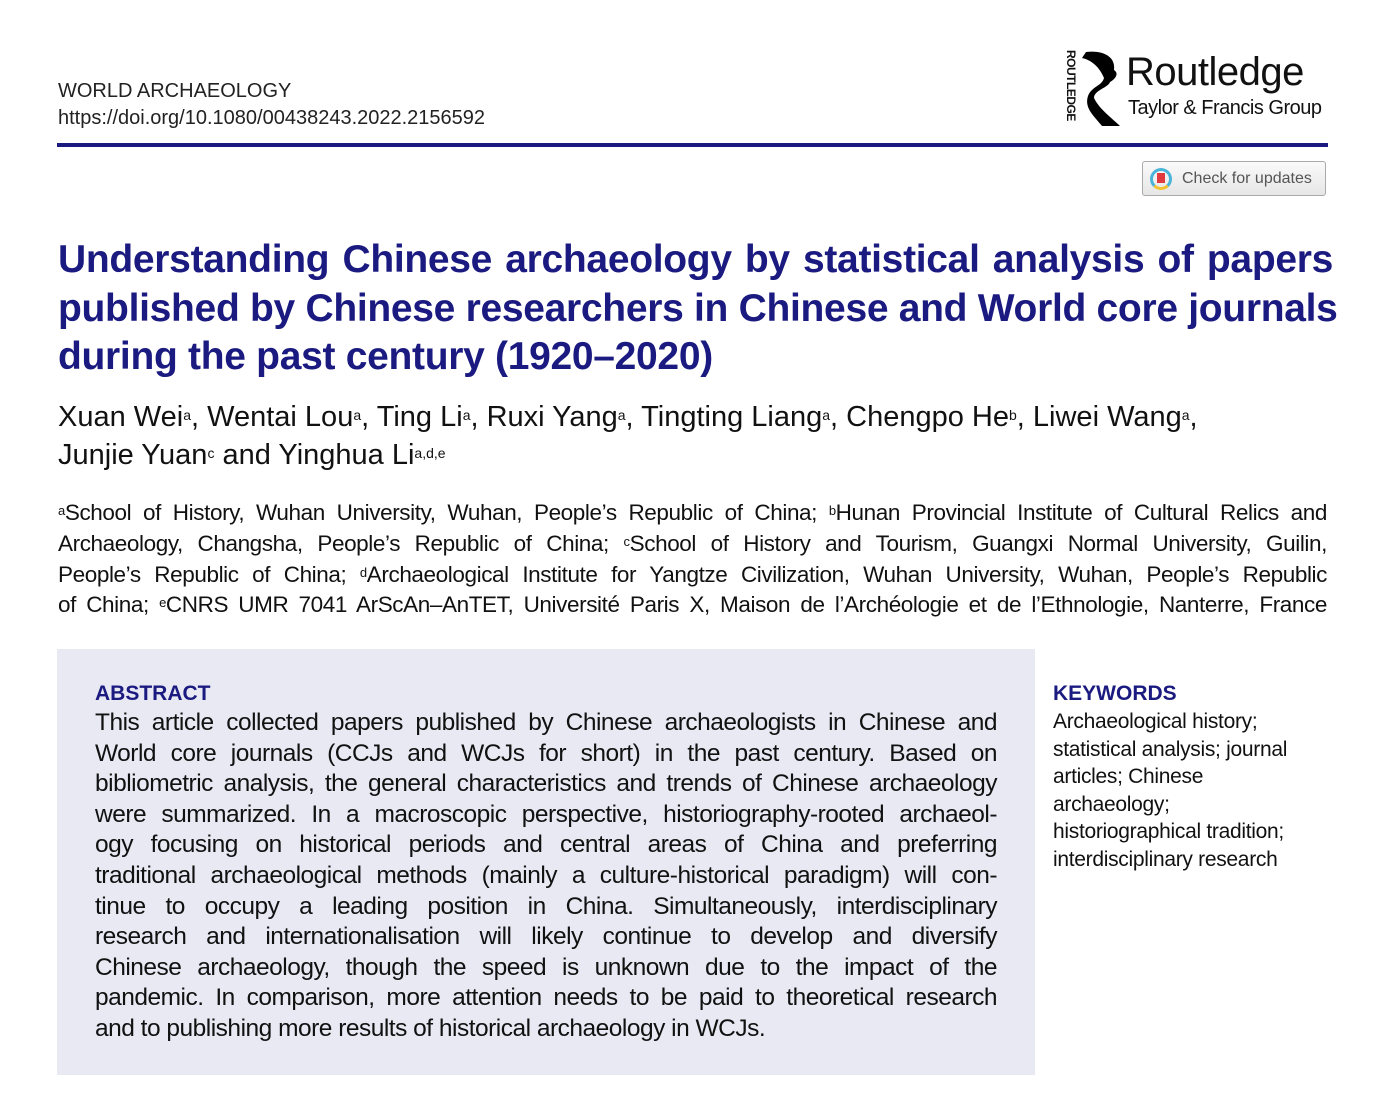  What do you see at coordinates (1165, 859) in the screenshot?
I see `keyword-line: interdisciplinary research` at bounding box center [1165, 859].